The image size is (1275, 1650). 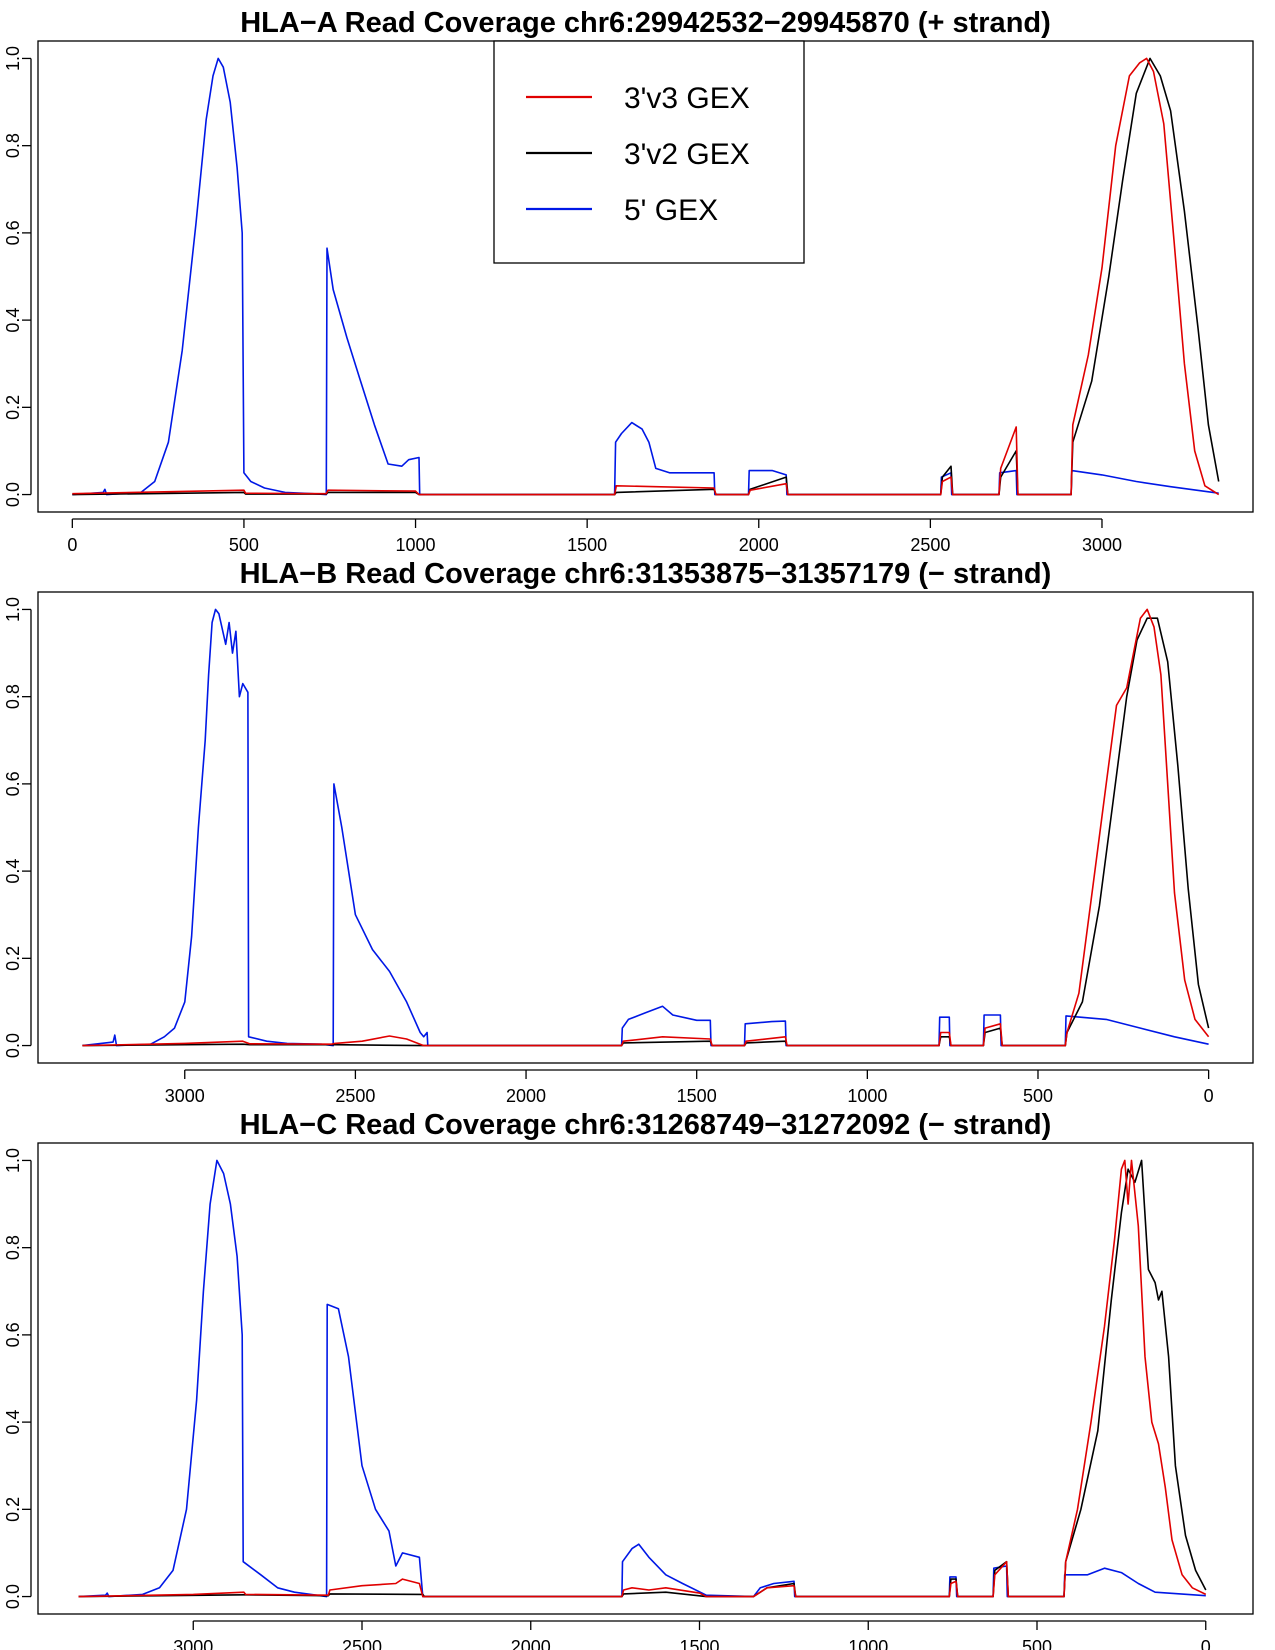 What do you see at coordinates (13, 58) in the screenshot?
I see `hla-a-y-tick-label: 1.0` at bounding box center [13, 58].